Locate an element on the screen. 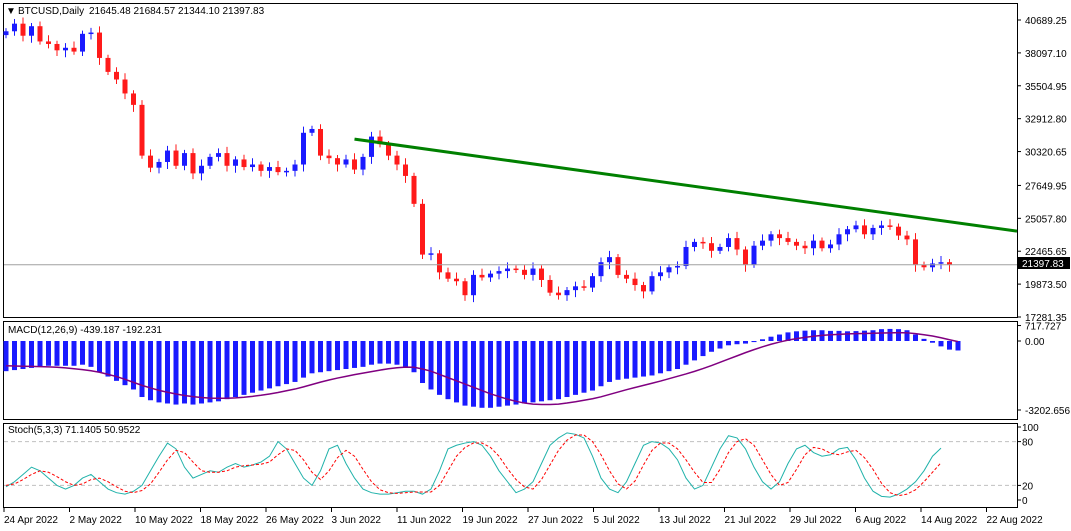 The image size is (1071, 531). trendline is located at coordinates (686, 185).